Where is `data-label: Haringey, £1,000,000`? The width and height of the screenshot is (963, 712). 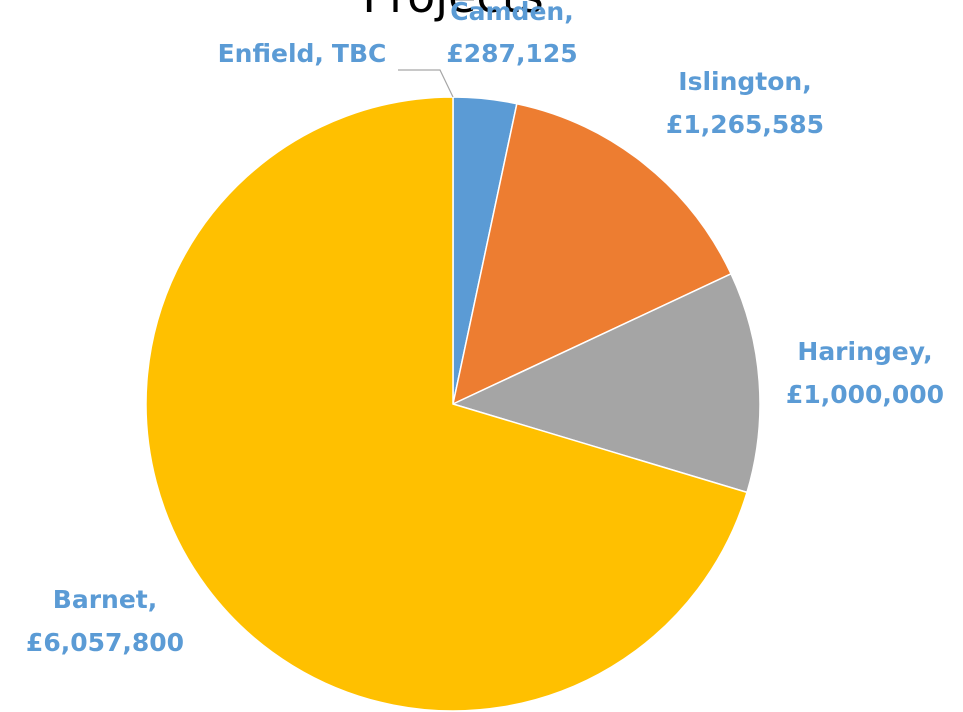 data-label: Haringey, £1,000,000 is located at coordinates (865, 373).